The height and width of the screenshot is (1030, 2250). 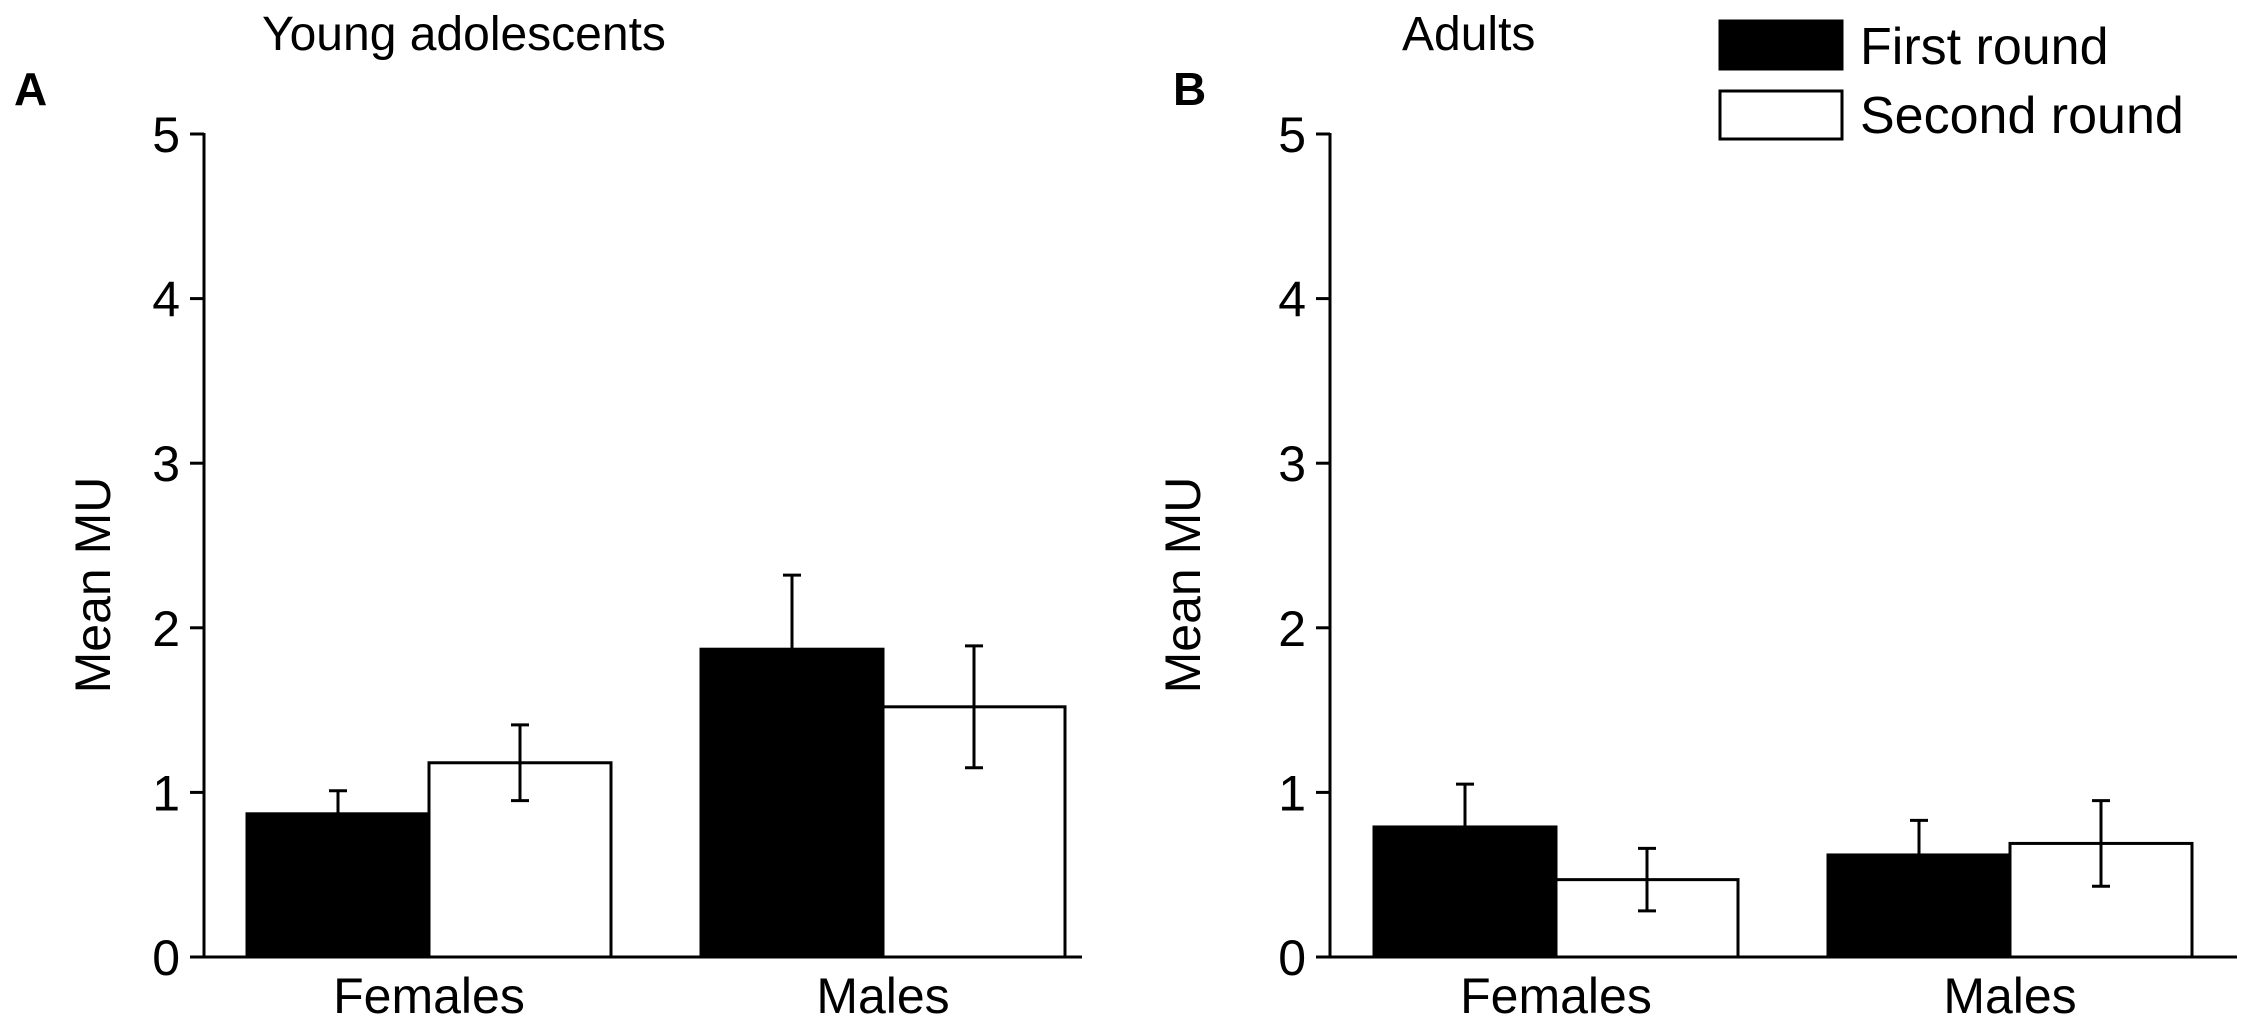 What do you see at coordinates (1951, 81) in the screenshot?
I see `legend: First round Second round` at bounding box center [1951, 81].